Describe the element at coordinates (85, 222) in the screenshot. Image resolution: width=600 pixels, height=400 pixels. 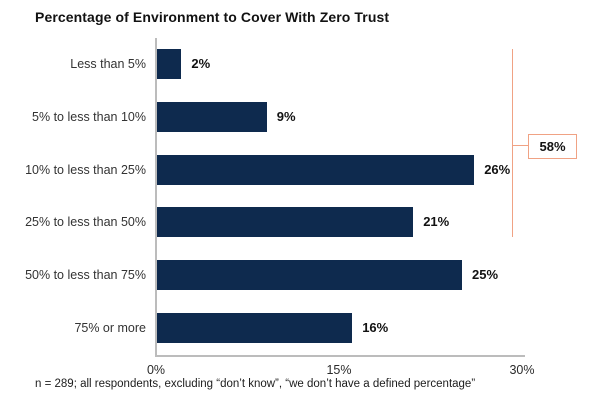
I see `category-label: 25% to less than 50%` at that location.